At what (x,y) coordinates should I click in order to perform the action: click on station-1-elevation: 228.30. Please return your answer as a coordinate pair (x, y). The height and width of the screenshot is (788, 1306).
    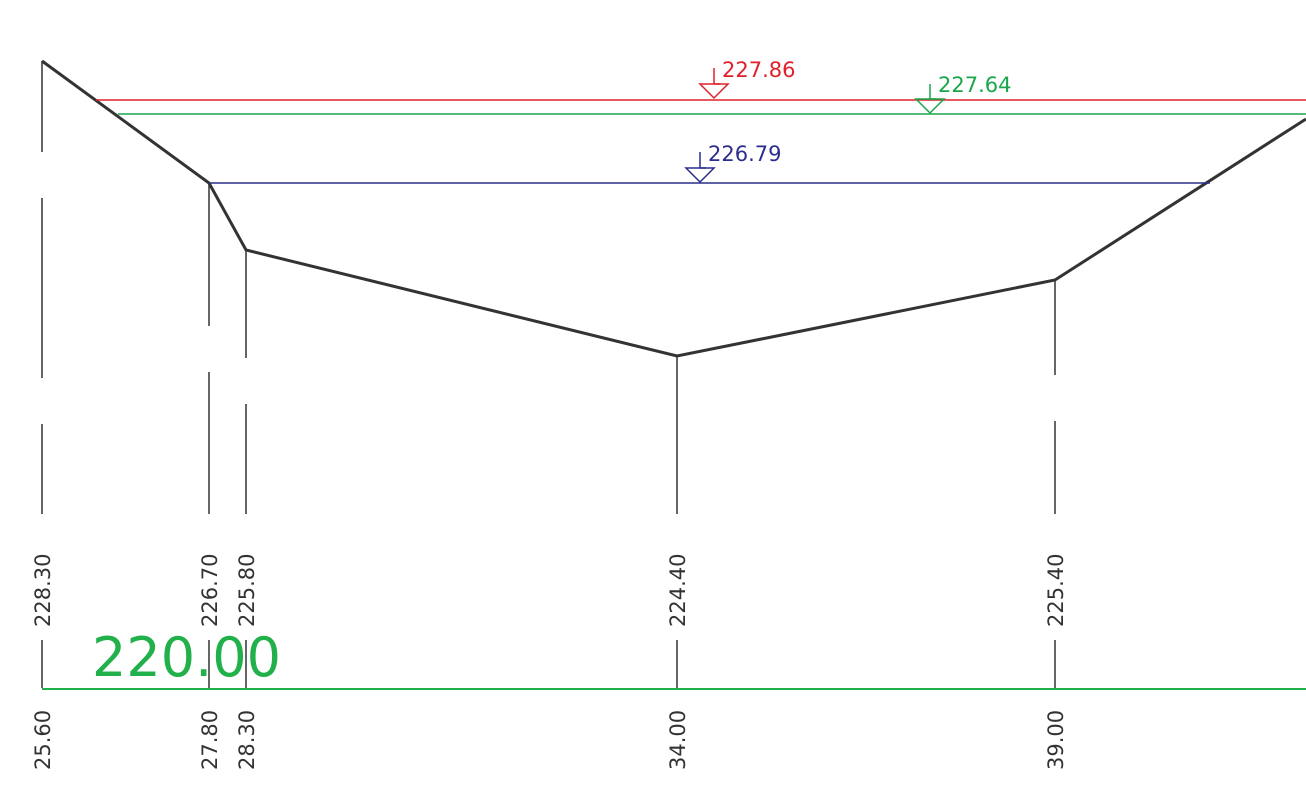
    Looking at the image, I should click on (43, 590).